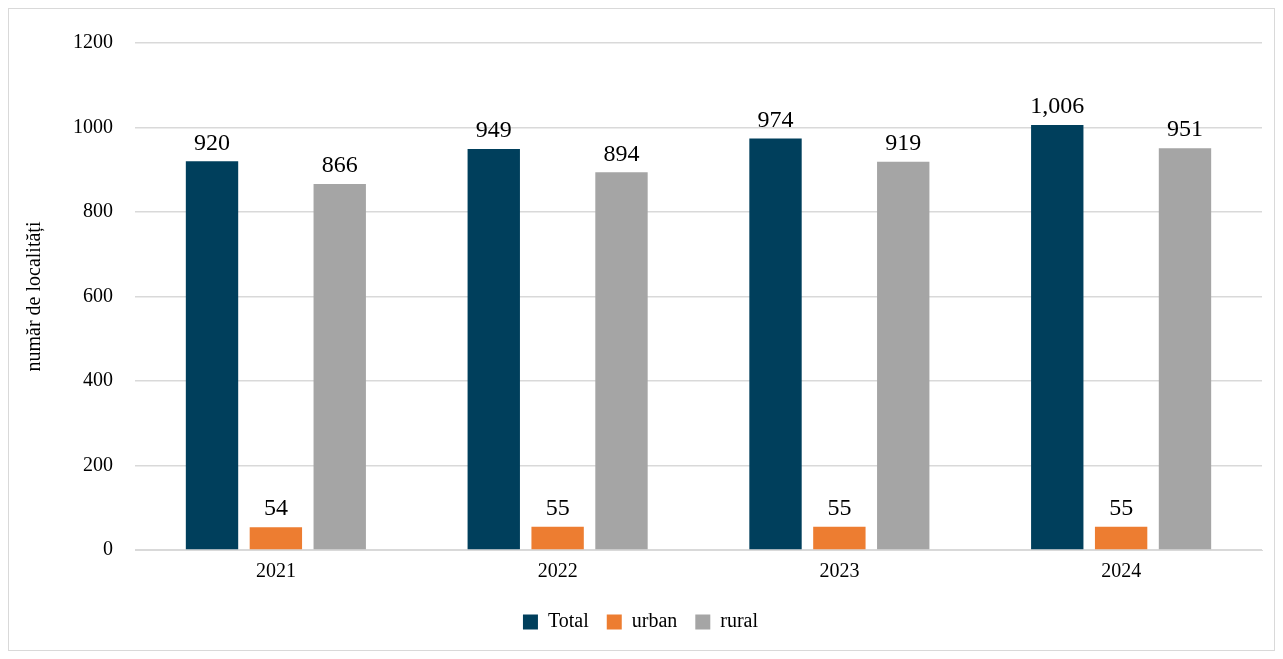 The image size is (1283, 659). Describe the element at coordinates (34, 296) in the screenshot. I see `y-axis-title: număr de localități` at that location.